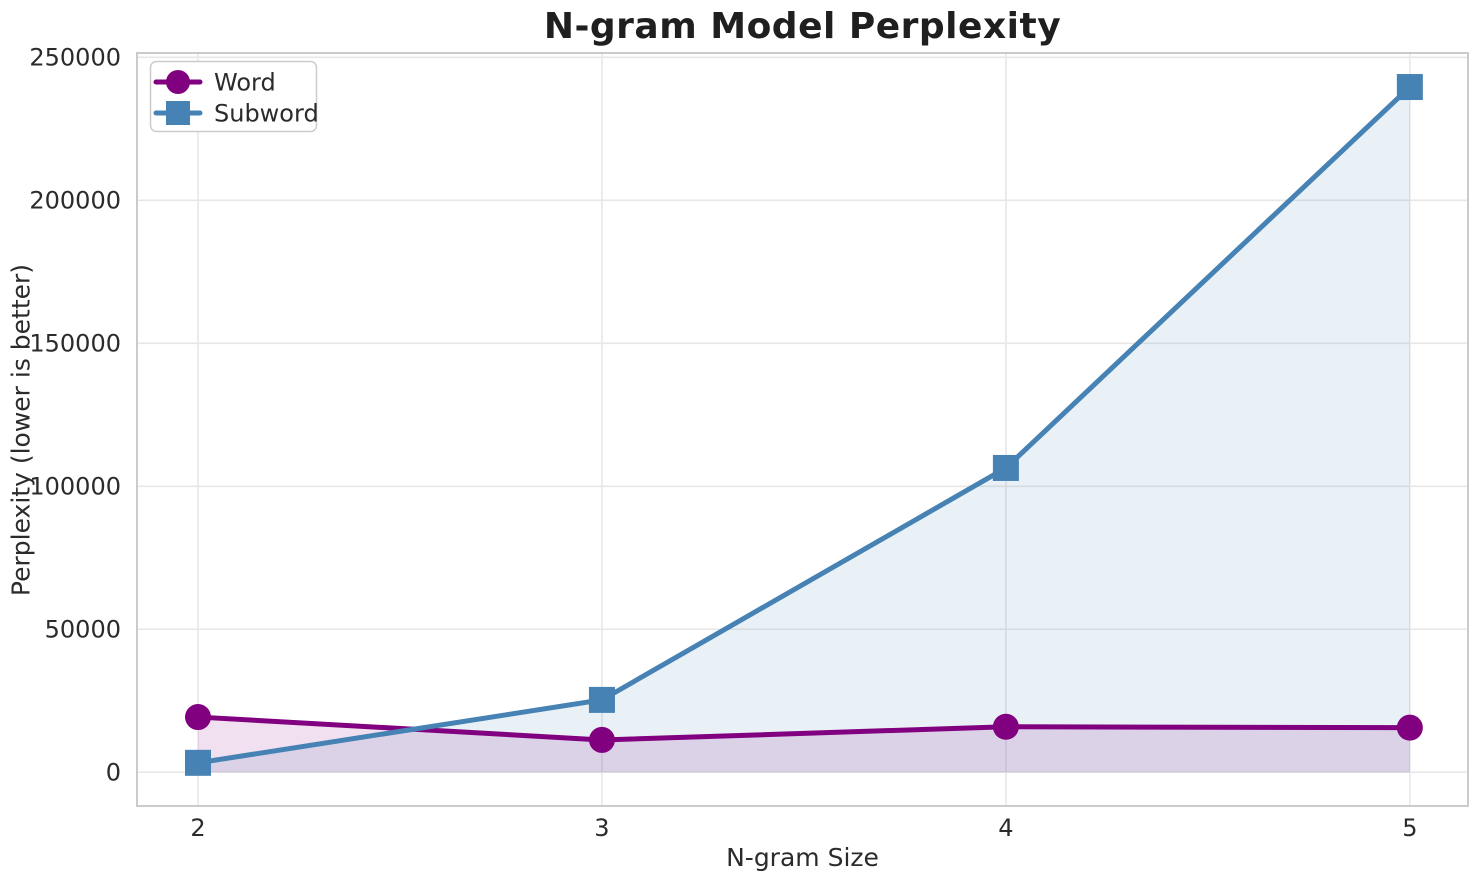 This screenshot has height=885, width=1484. Describe the element at coordinates (802, 26) in the screenshot. I see `chart-title: N-gram Model Perplexity` at that location.